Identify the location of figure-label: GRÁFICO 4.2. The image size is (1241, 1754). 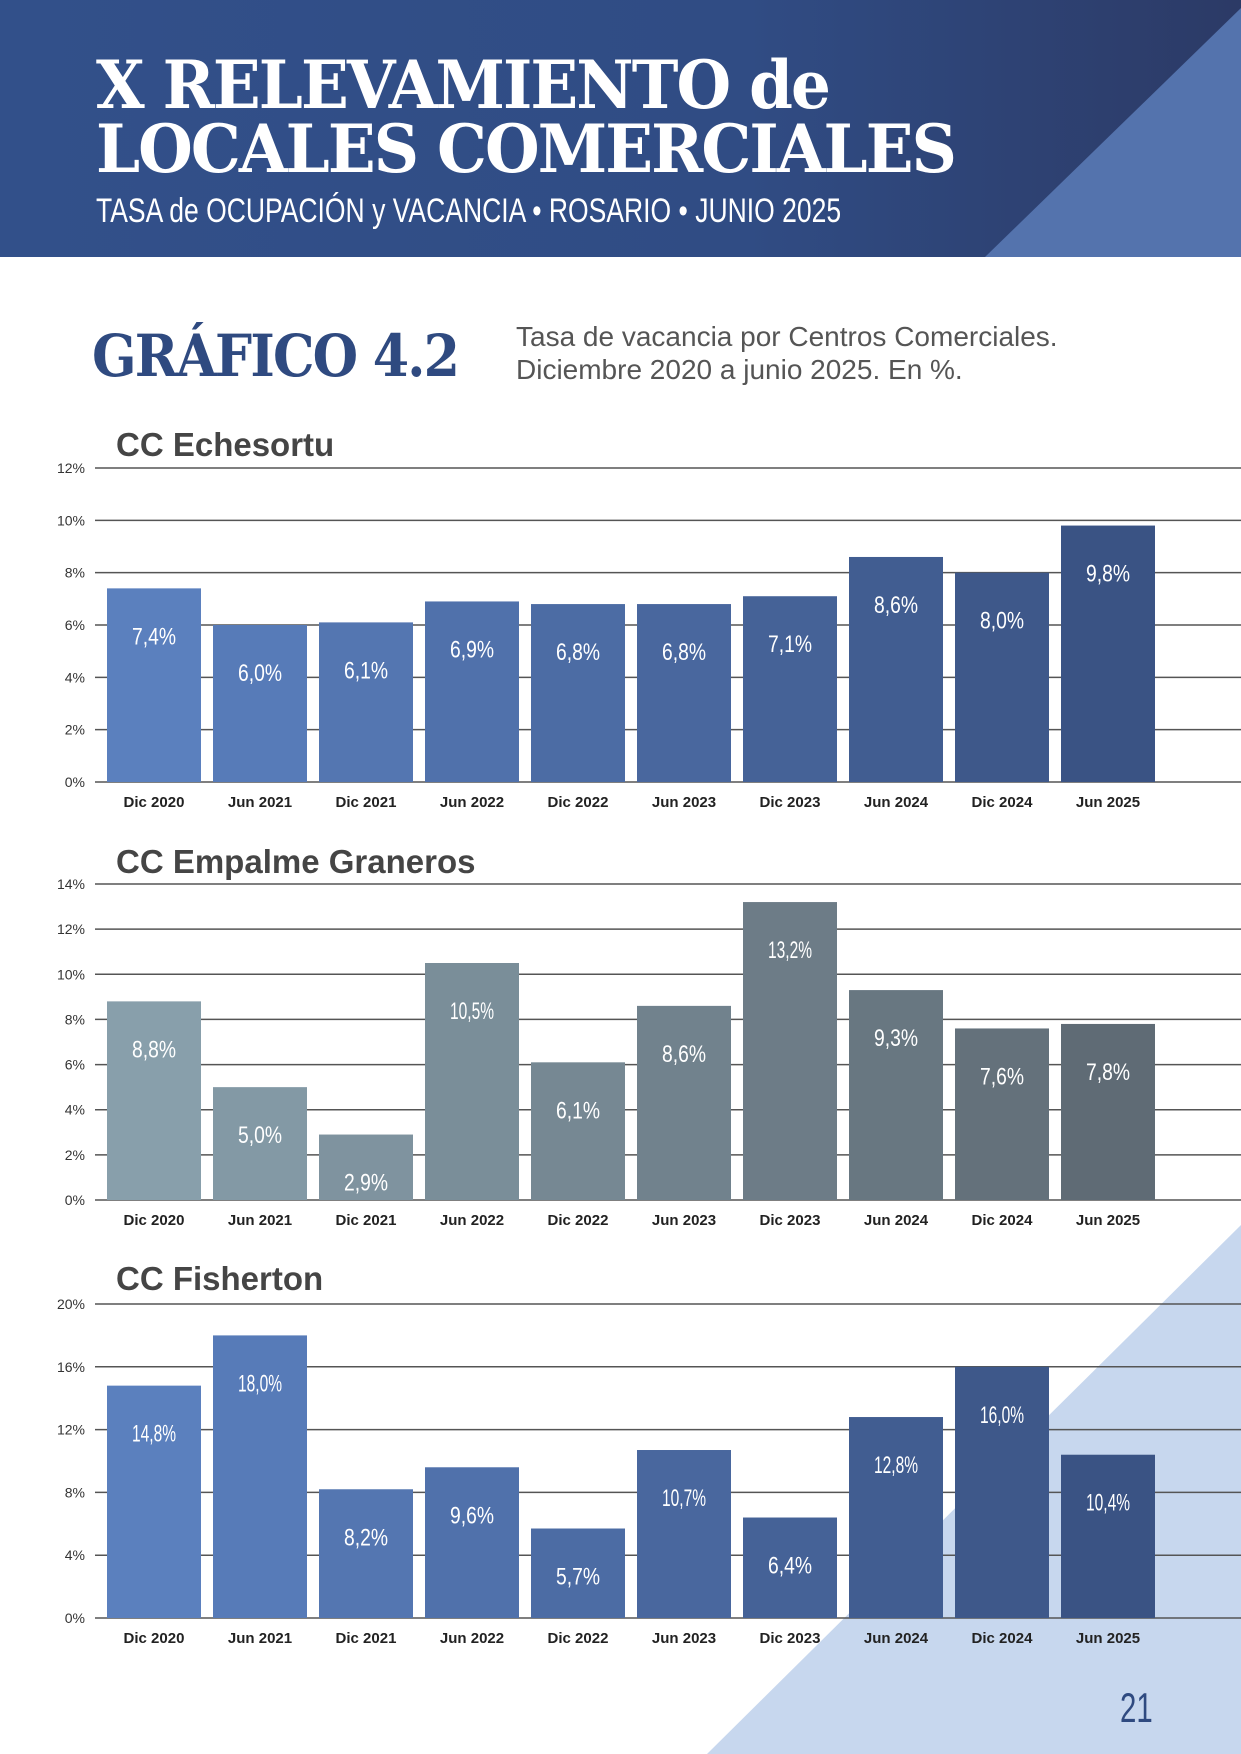
(276, 356).